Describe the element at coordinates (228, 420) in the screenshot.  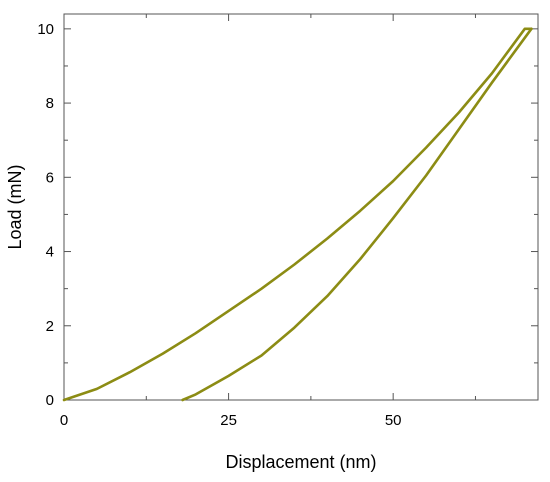
I see `x-tick-label: 25` at that location.